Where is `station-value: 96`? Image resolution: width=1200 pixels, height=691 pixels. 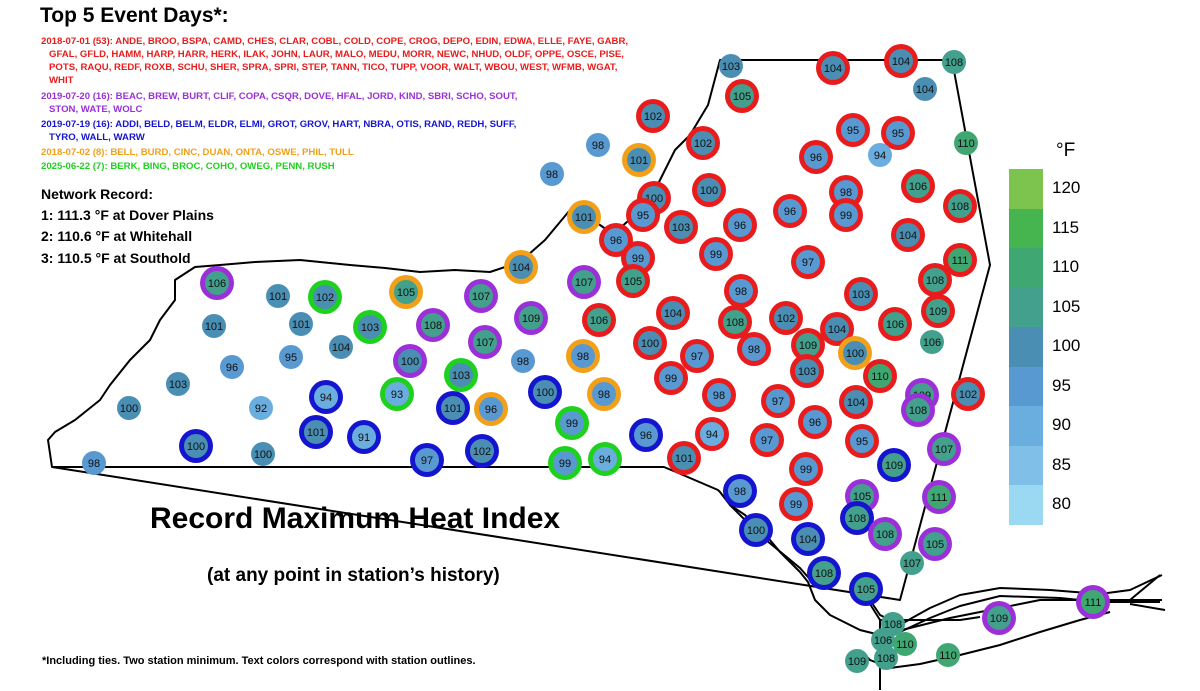 station-value: 96 is located at coordinates (616, 241).